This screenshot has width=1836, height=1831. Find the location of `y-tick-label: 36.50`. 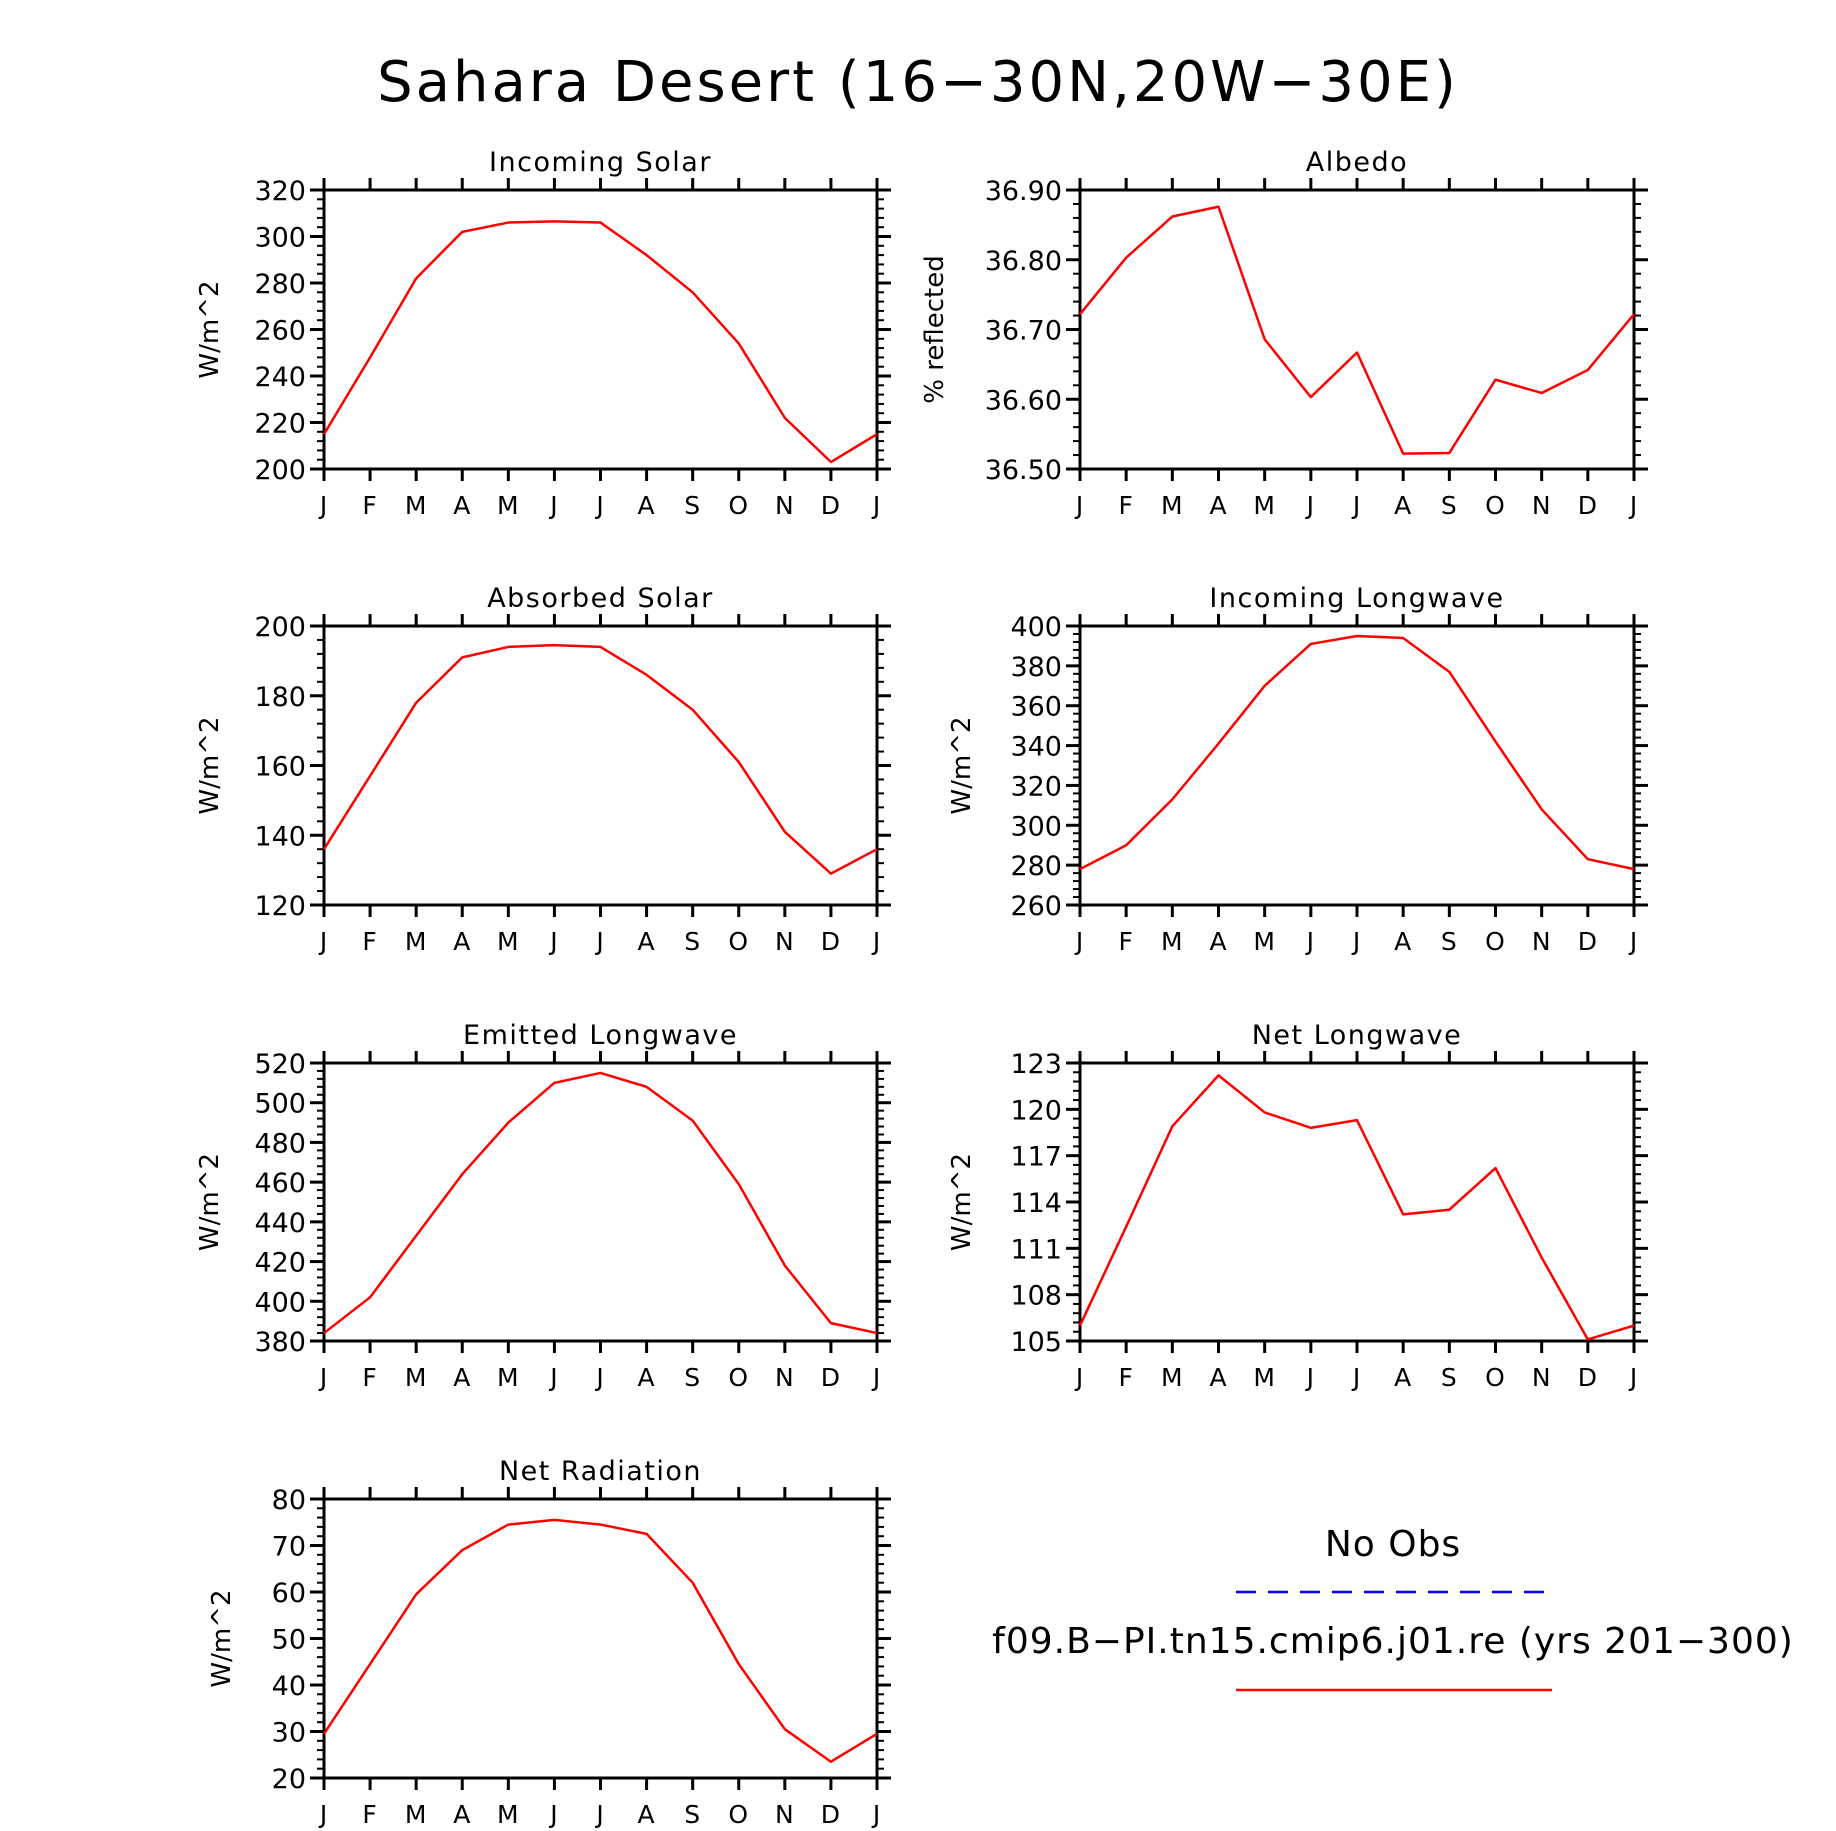

y-tick-label: 36.50 is located at coordinates (1023, 470).